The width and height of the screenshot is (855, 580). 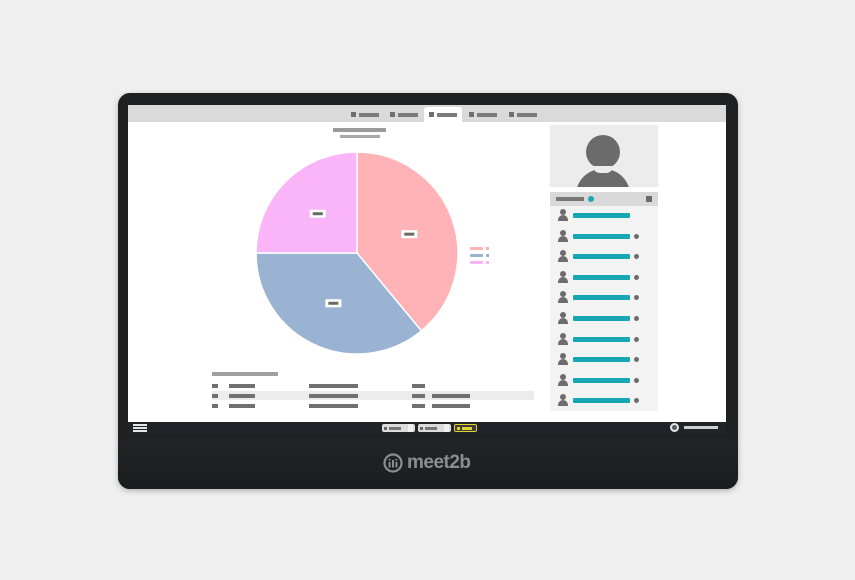 I want to click on tab-bar, so click(x=427, y=113).